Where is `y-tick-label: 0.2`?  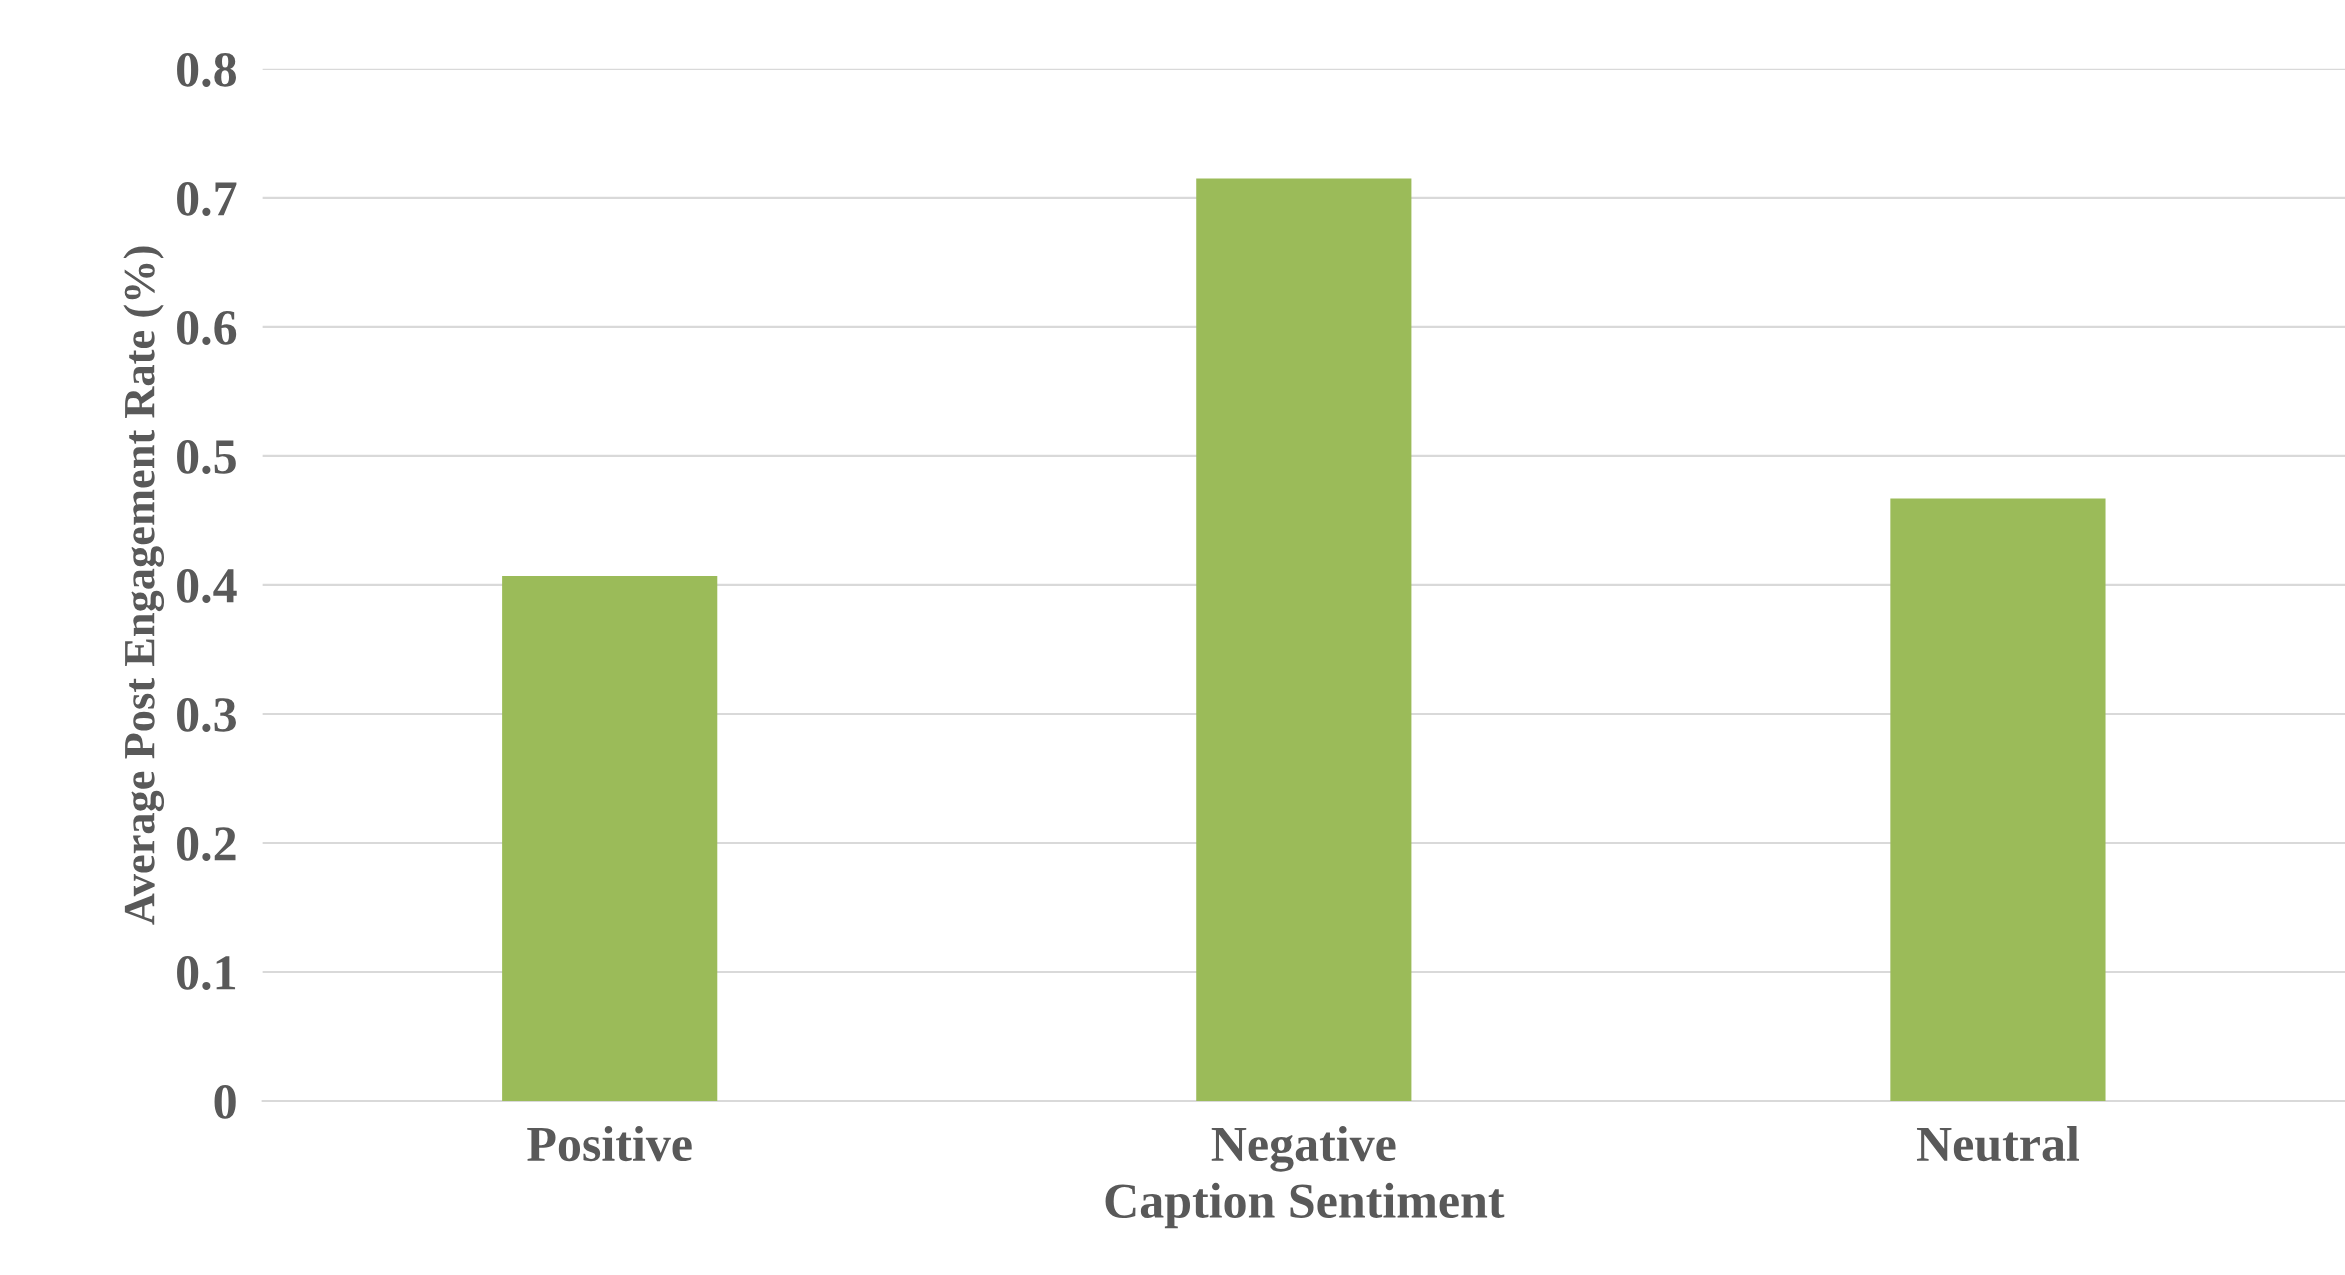
y-tick-label: 0.2 is located at coordinates (206, 844).